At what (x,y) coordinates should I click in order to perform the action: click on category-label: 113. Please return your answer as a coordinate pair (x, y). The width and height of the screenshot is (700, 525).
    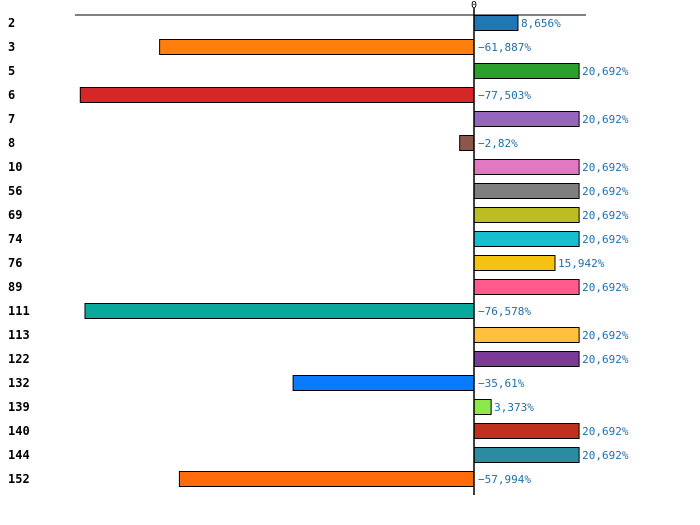
    Looking at the image, I should click on (19, 335).